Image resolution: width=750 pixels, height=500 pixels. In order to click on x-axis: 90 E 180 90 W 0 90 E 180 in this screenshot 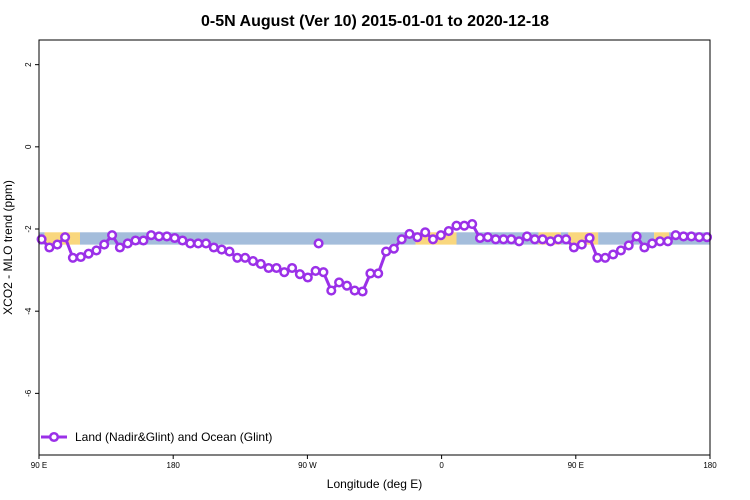, I will do `click(374, 462)`.